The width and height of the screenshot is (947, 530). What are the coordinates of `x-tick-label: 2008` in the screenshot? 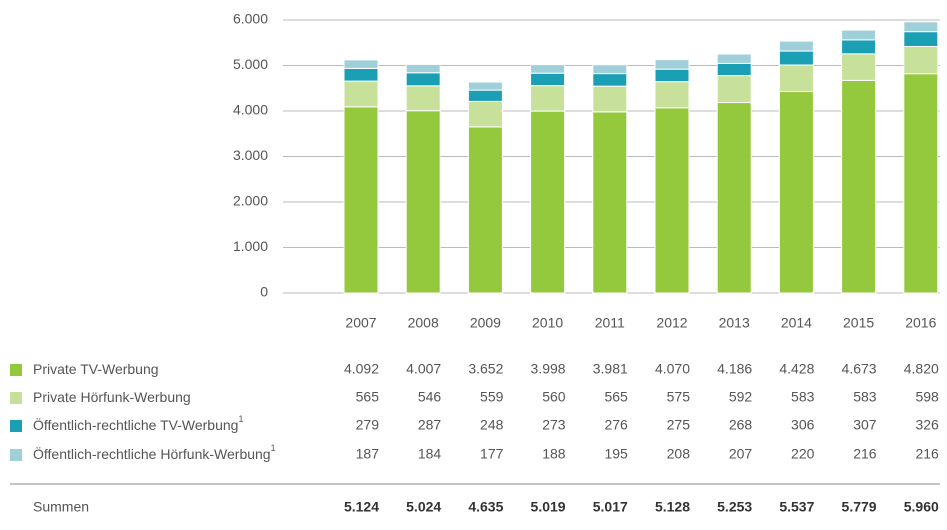 It's located at (423, 323).